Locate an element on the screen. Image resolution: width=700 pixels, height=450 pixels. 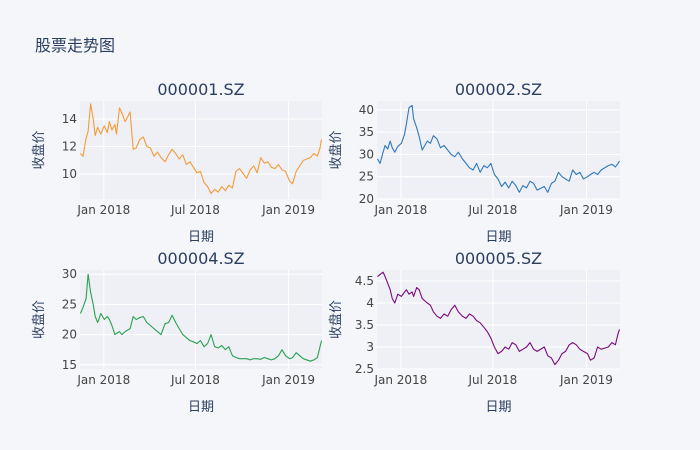
y-tick-label: 2.5 is located at coordinates (364, 369).